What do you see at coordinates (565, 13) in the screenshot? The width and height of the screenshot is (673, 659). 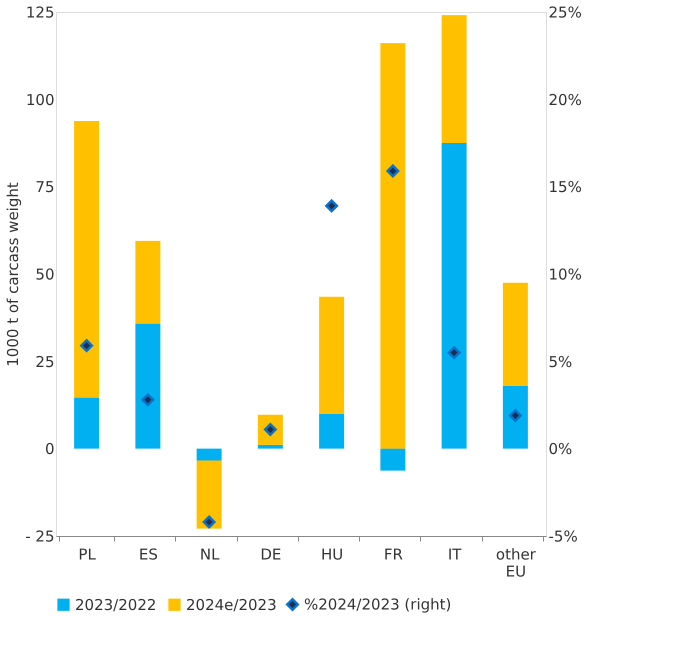 I see `y2-tick-label: 25%` at bounding box center [565, 13].